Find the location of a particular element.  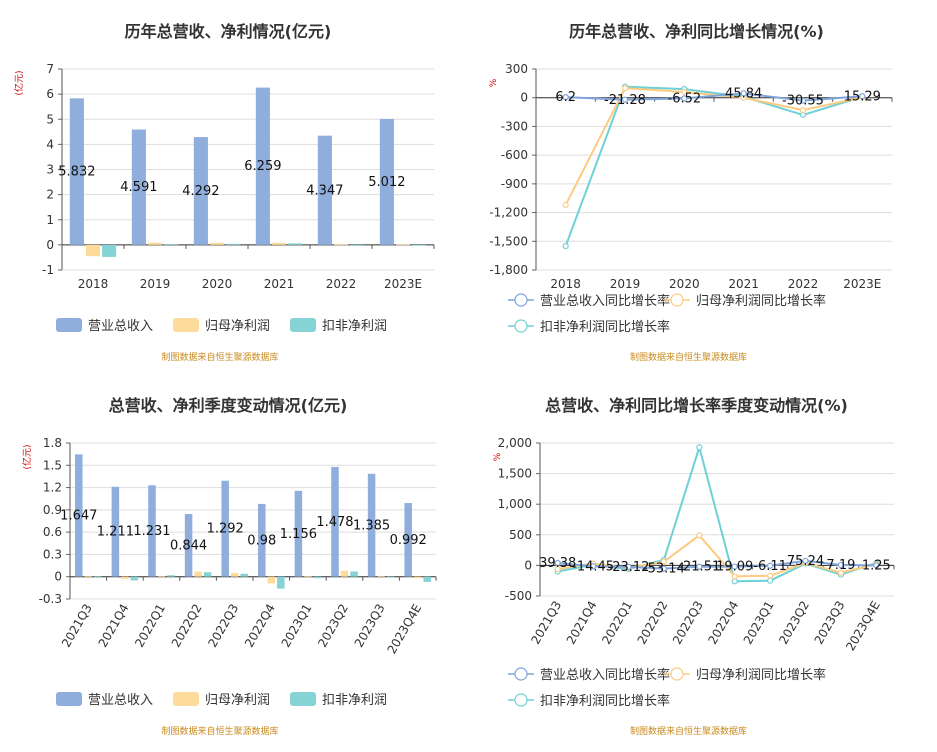

data-label: 1.211 is located at coordinates (115, 532).